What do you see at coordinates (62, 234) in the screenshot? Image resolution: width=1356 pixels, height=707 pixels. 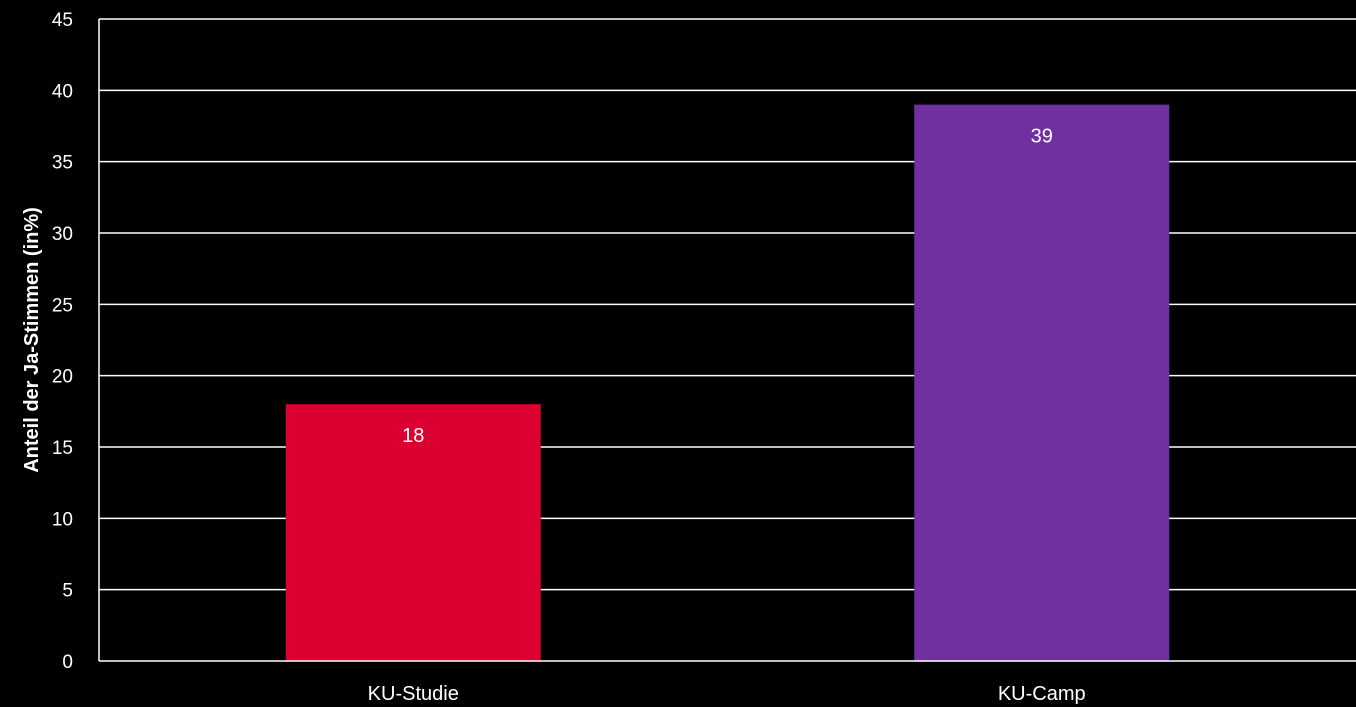 I see `y-tick-label-30: 30` at bounding box center [62, 234].